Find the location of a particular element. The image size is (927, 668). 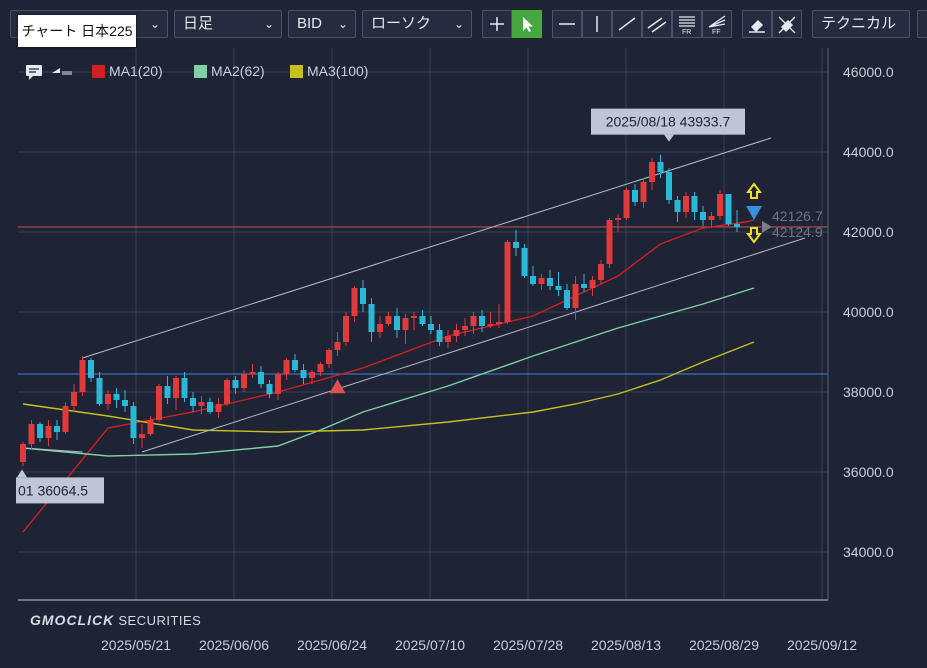

trend-line-icon is located at coordinates (627, 24).